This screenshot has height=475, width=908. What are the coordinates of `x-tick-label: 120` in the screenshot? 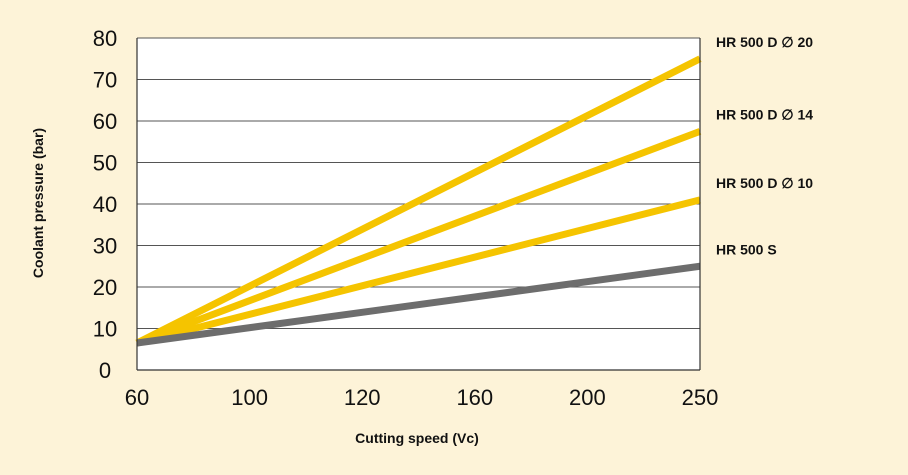 It's located at (362, 397).